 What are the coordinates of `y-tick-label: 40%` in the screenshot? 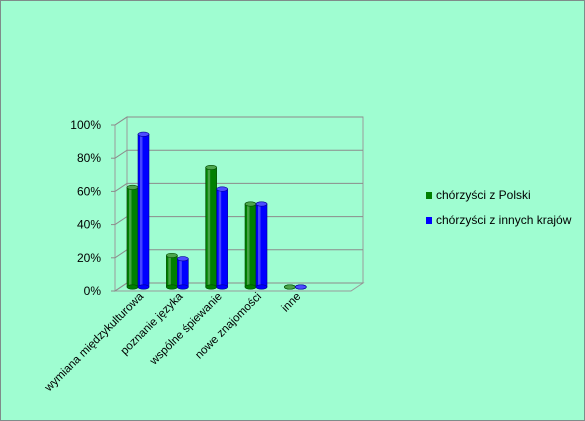 It's located at (89, 225).